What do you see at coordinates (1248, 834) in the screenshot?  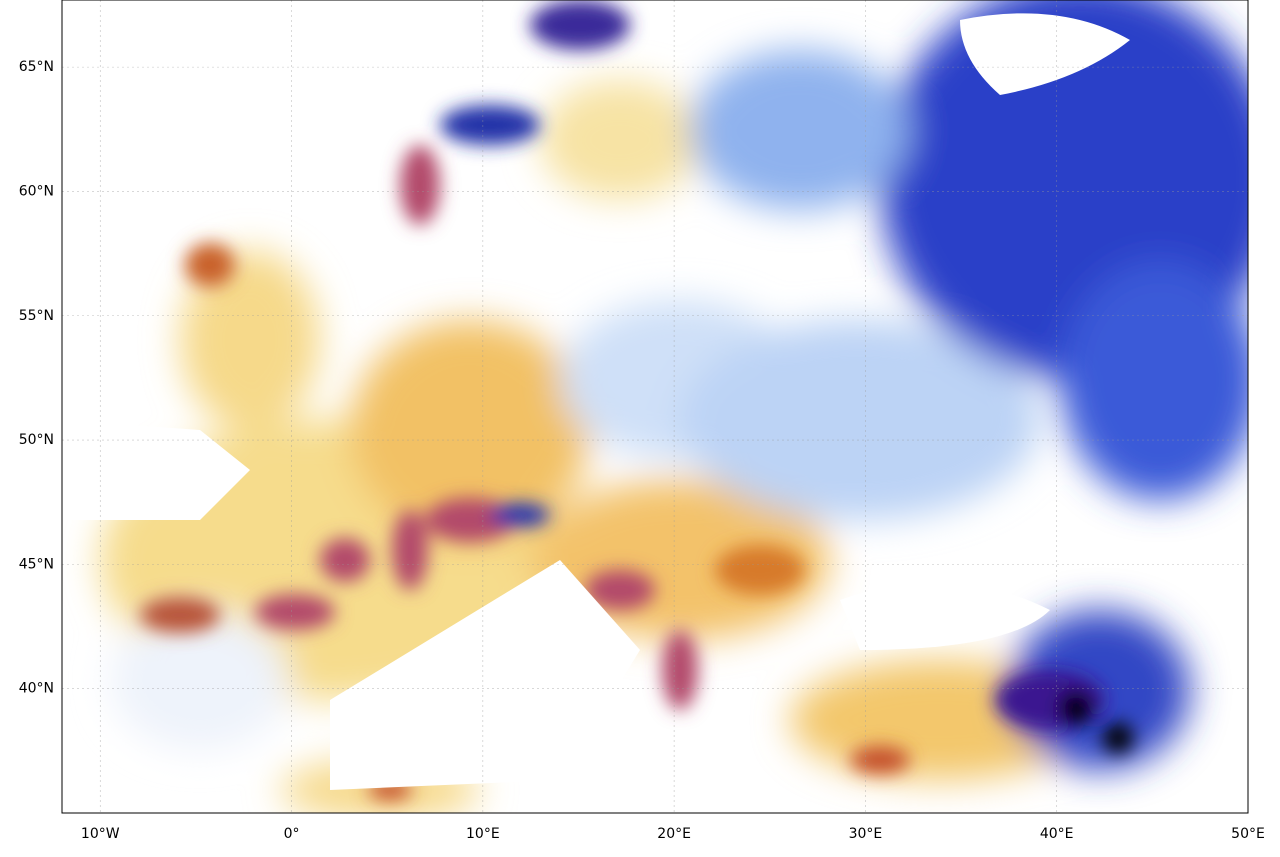 I see `x-tick-label: 50°E` at bounding box center [1248, 834].